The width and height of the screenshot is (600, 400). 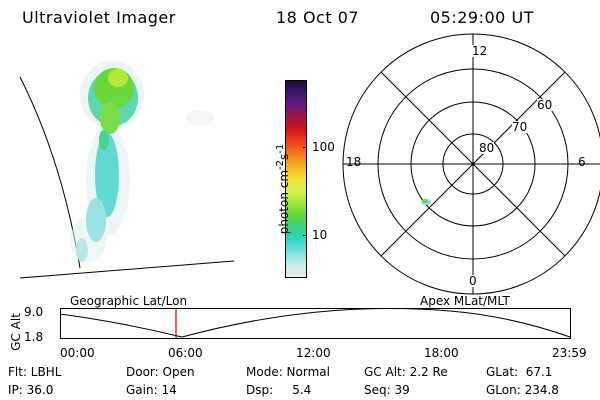 I want to click on door-info: Door: Open, so click(x=160, y=372).